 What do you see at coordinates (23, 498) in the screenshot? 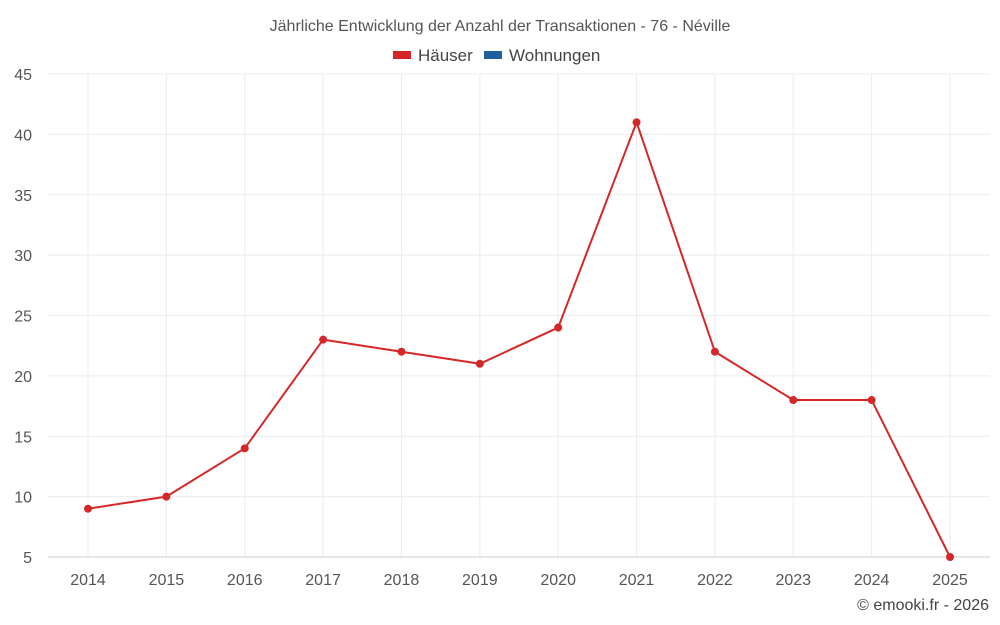
I see `y-tick-label: 10` at bounding box center [23, 498].